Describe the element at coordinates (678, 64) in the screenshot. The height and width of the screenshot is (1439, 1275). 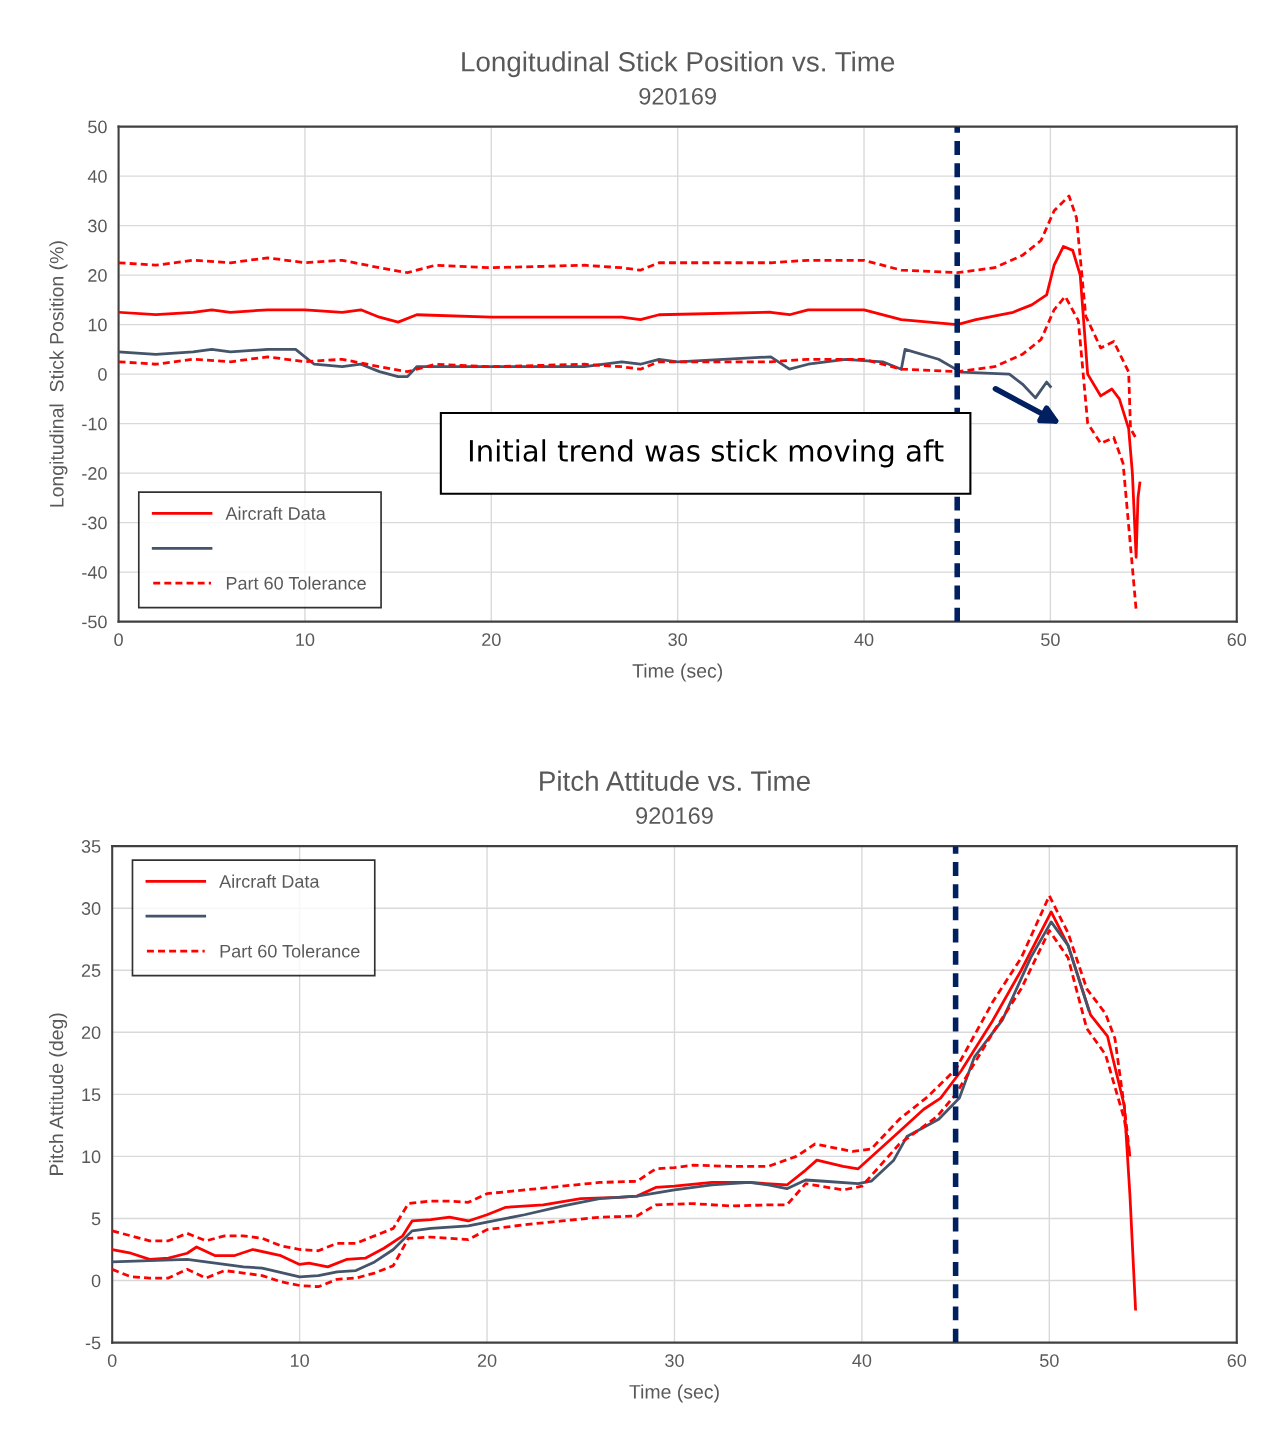
I see `chart-title: Longitudinal Stick Position vs. Time` at that location.